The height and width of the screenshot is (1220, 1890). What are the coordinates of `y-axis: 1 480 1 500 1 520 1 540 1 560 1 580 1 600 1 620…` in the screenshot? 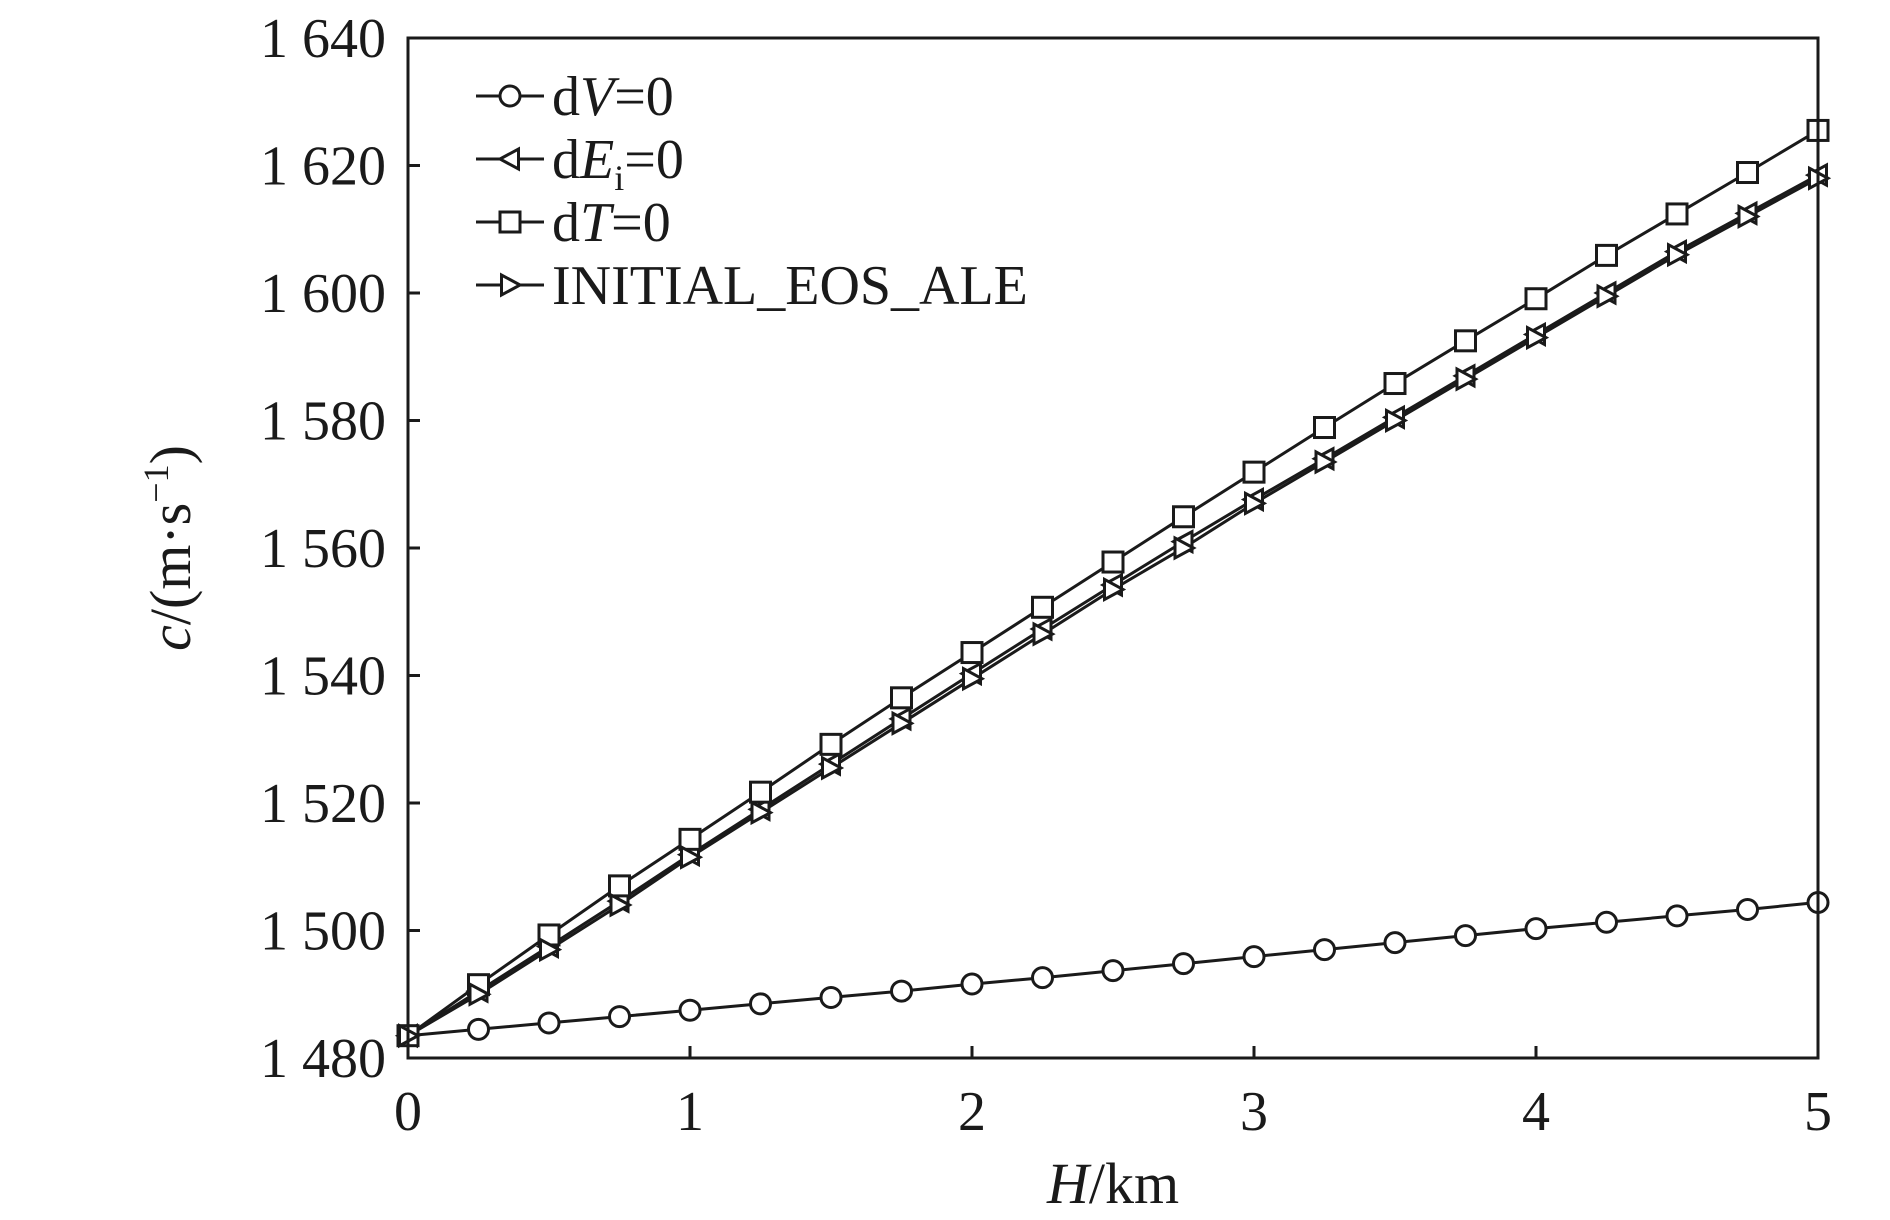 It's located at (340, 549).